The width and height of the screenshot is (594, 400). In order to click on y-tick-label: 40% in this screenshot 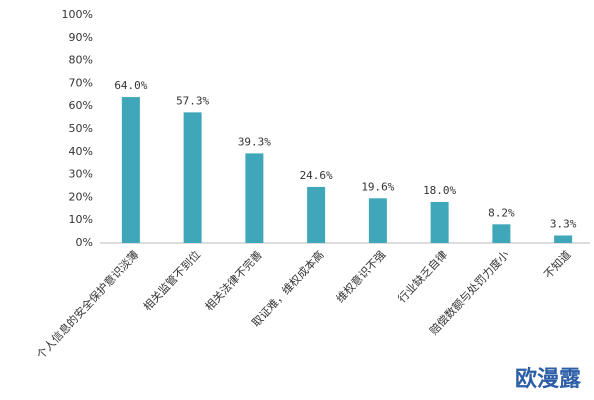, I will do `click(81, 151)`.